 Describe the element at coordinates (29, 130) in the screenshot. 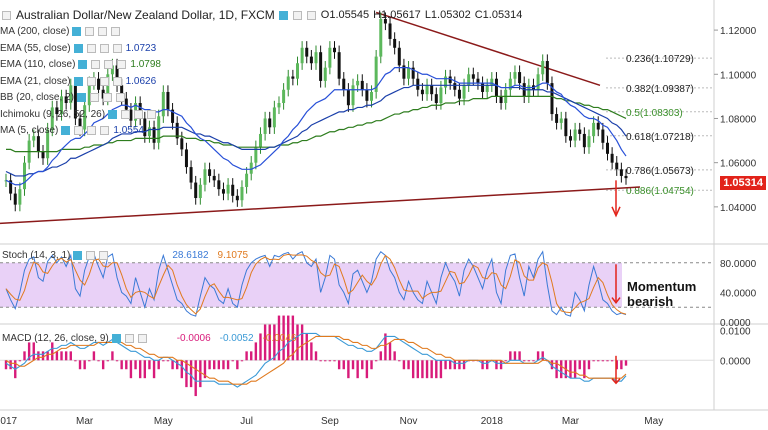

I see `indicator-label: MA (5, close)` at that location.